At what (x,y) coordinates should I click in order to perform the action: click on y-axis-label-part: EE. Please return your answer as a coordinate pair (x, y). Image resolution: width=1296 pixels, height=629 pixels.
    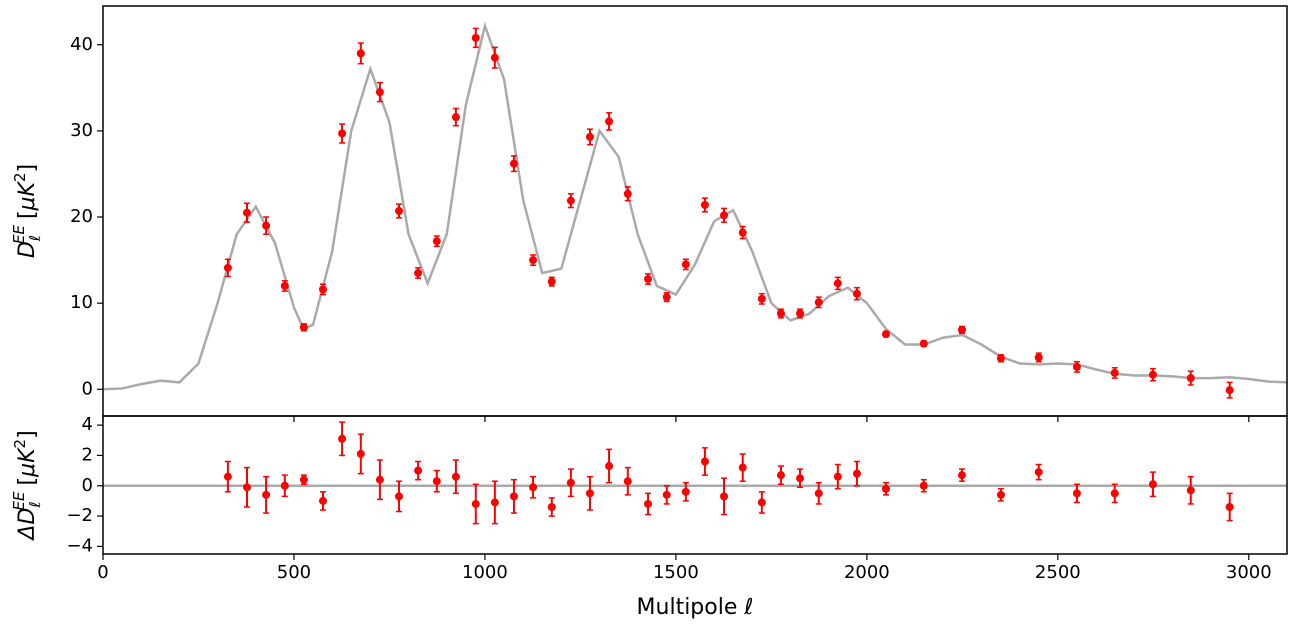
    Looking at the image, I should click on (19, 234).